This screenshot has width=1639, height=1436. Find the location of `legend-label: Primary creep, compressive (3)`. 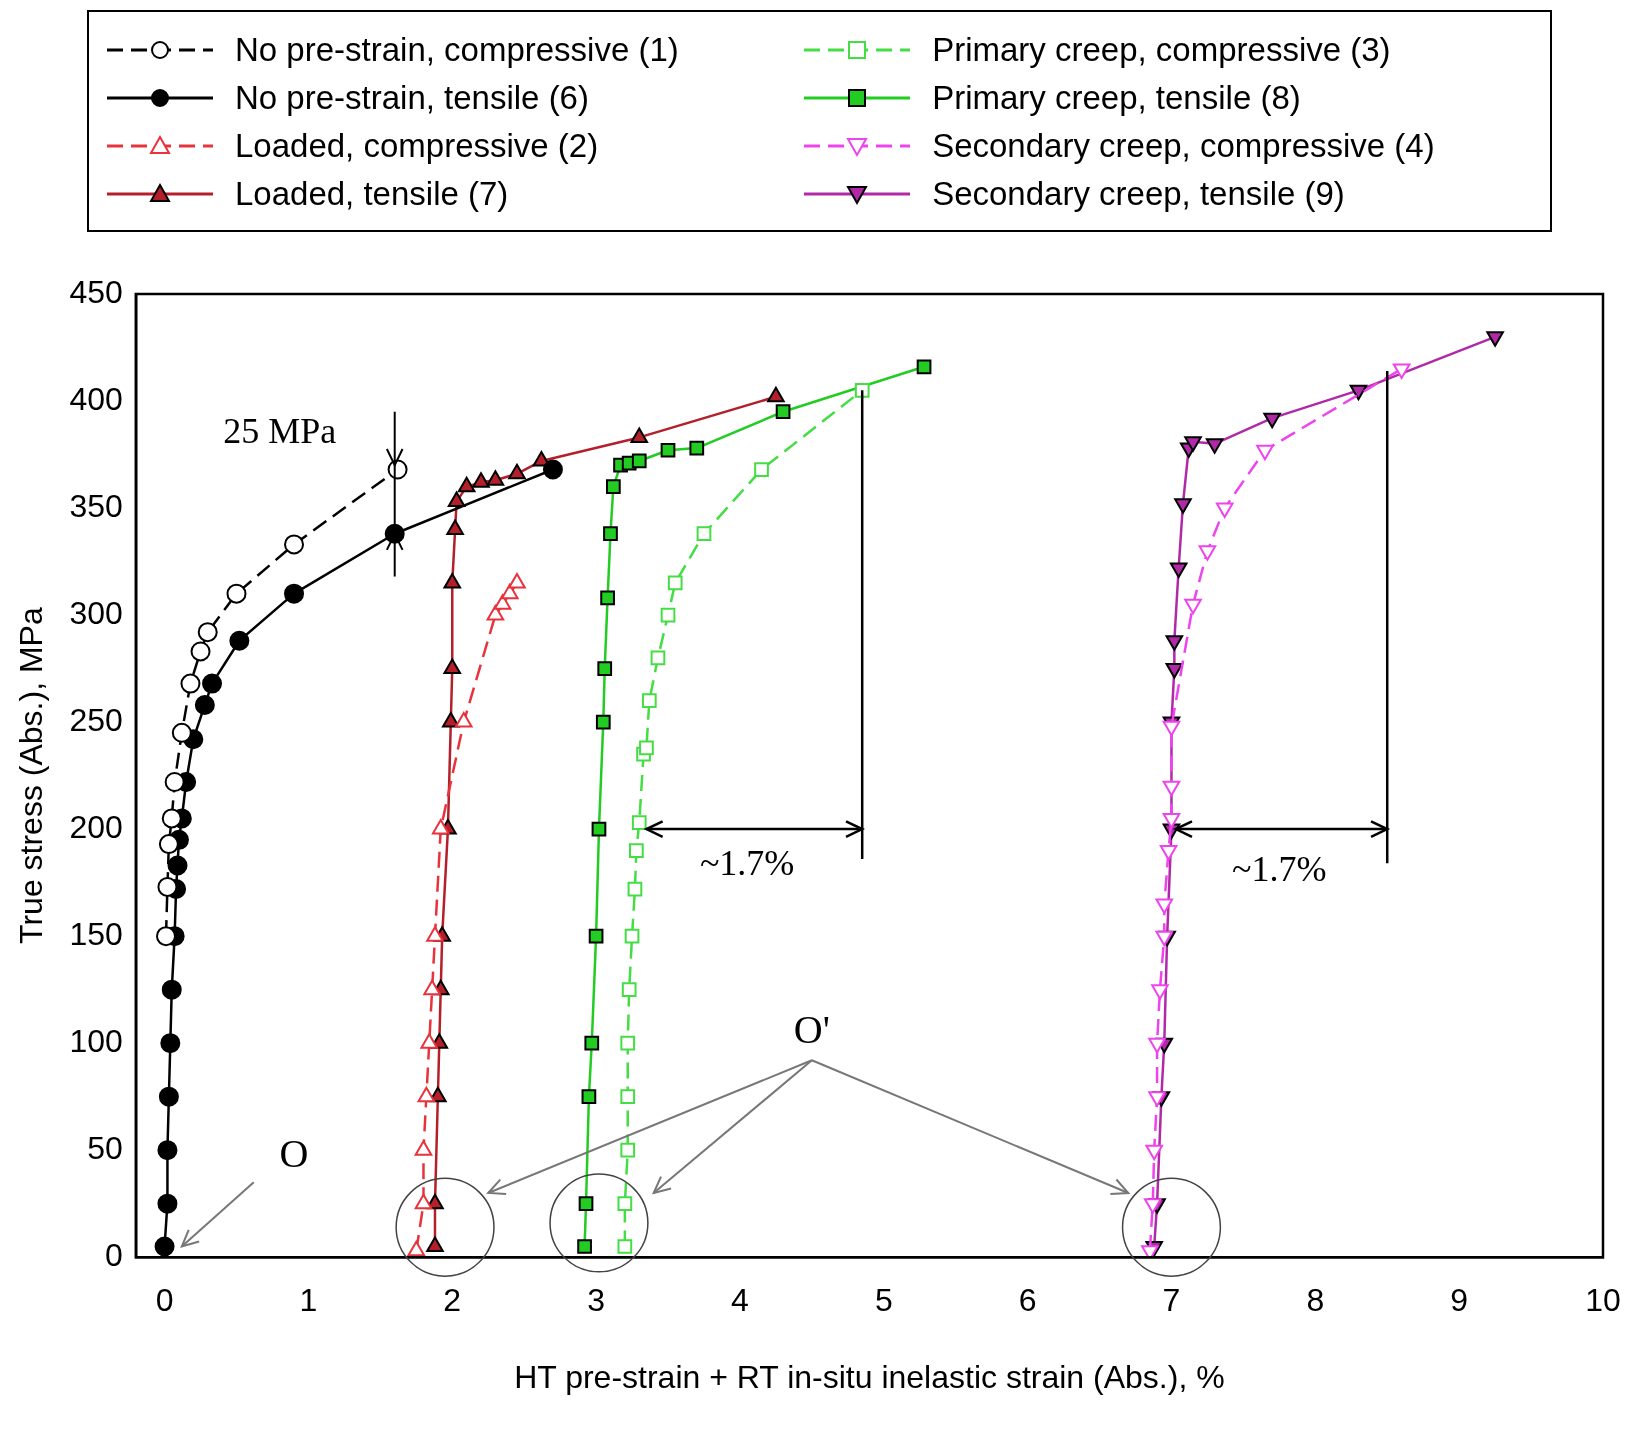

legend-label: Primary creep, compressive (3) is located at coordinates (1161, 50).